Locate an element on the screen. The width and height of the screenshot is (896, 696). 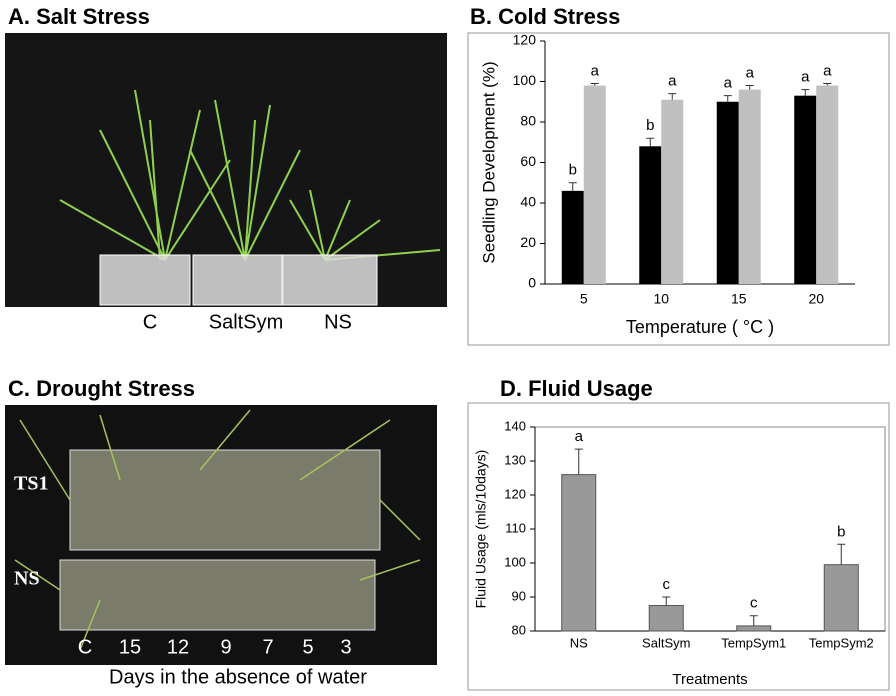
y-tick-label: 60 is located at coordinates (528, 161).